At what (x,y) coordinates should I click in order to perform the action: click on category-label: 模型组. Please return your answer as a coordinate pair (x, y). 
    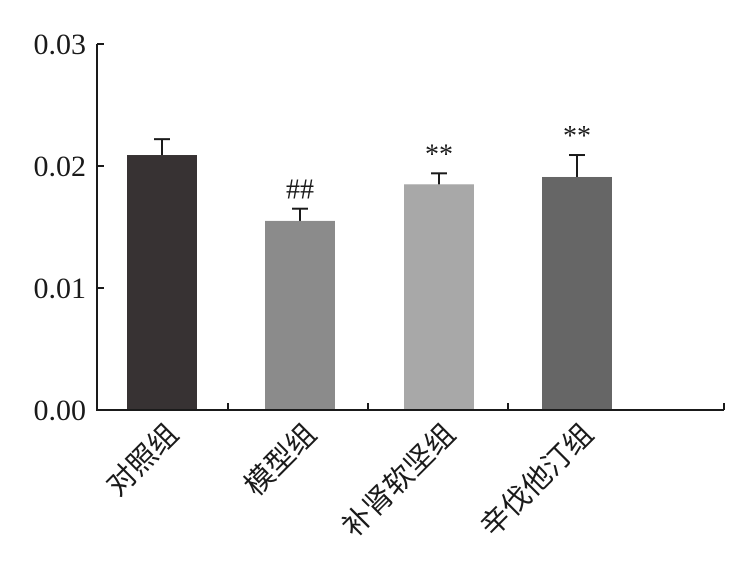
    Looking at the image, I should click on (280, 460).